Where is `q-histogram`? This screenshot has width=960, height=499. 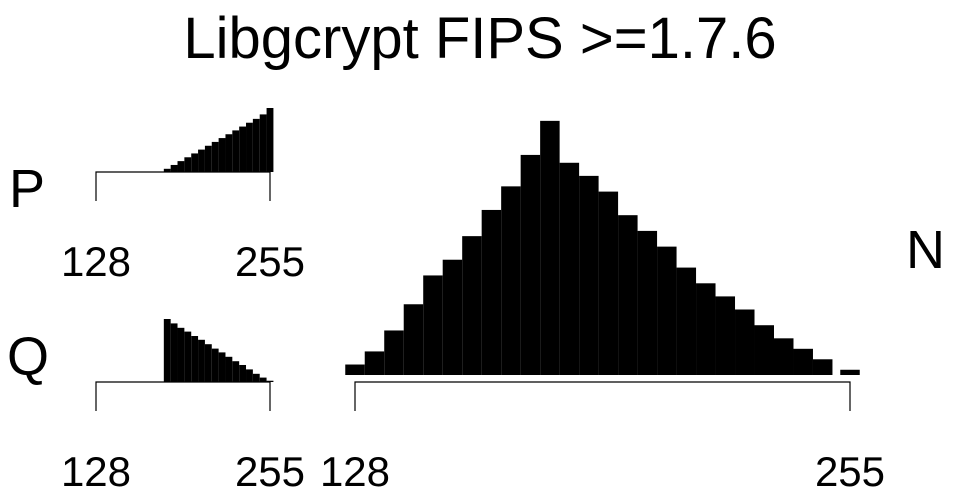 q-histogram is located at coordinates (218, 350).